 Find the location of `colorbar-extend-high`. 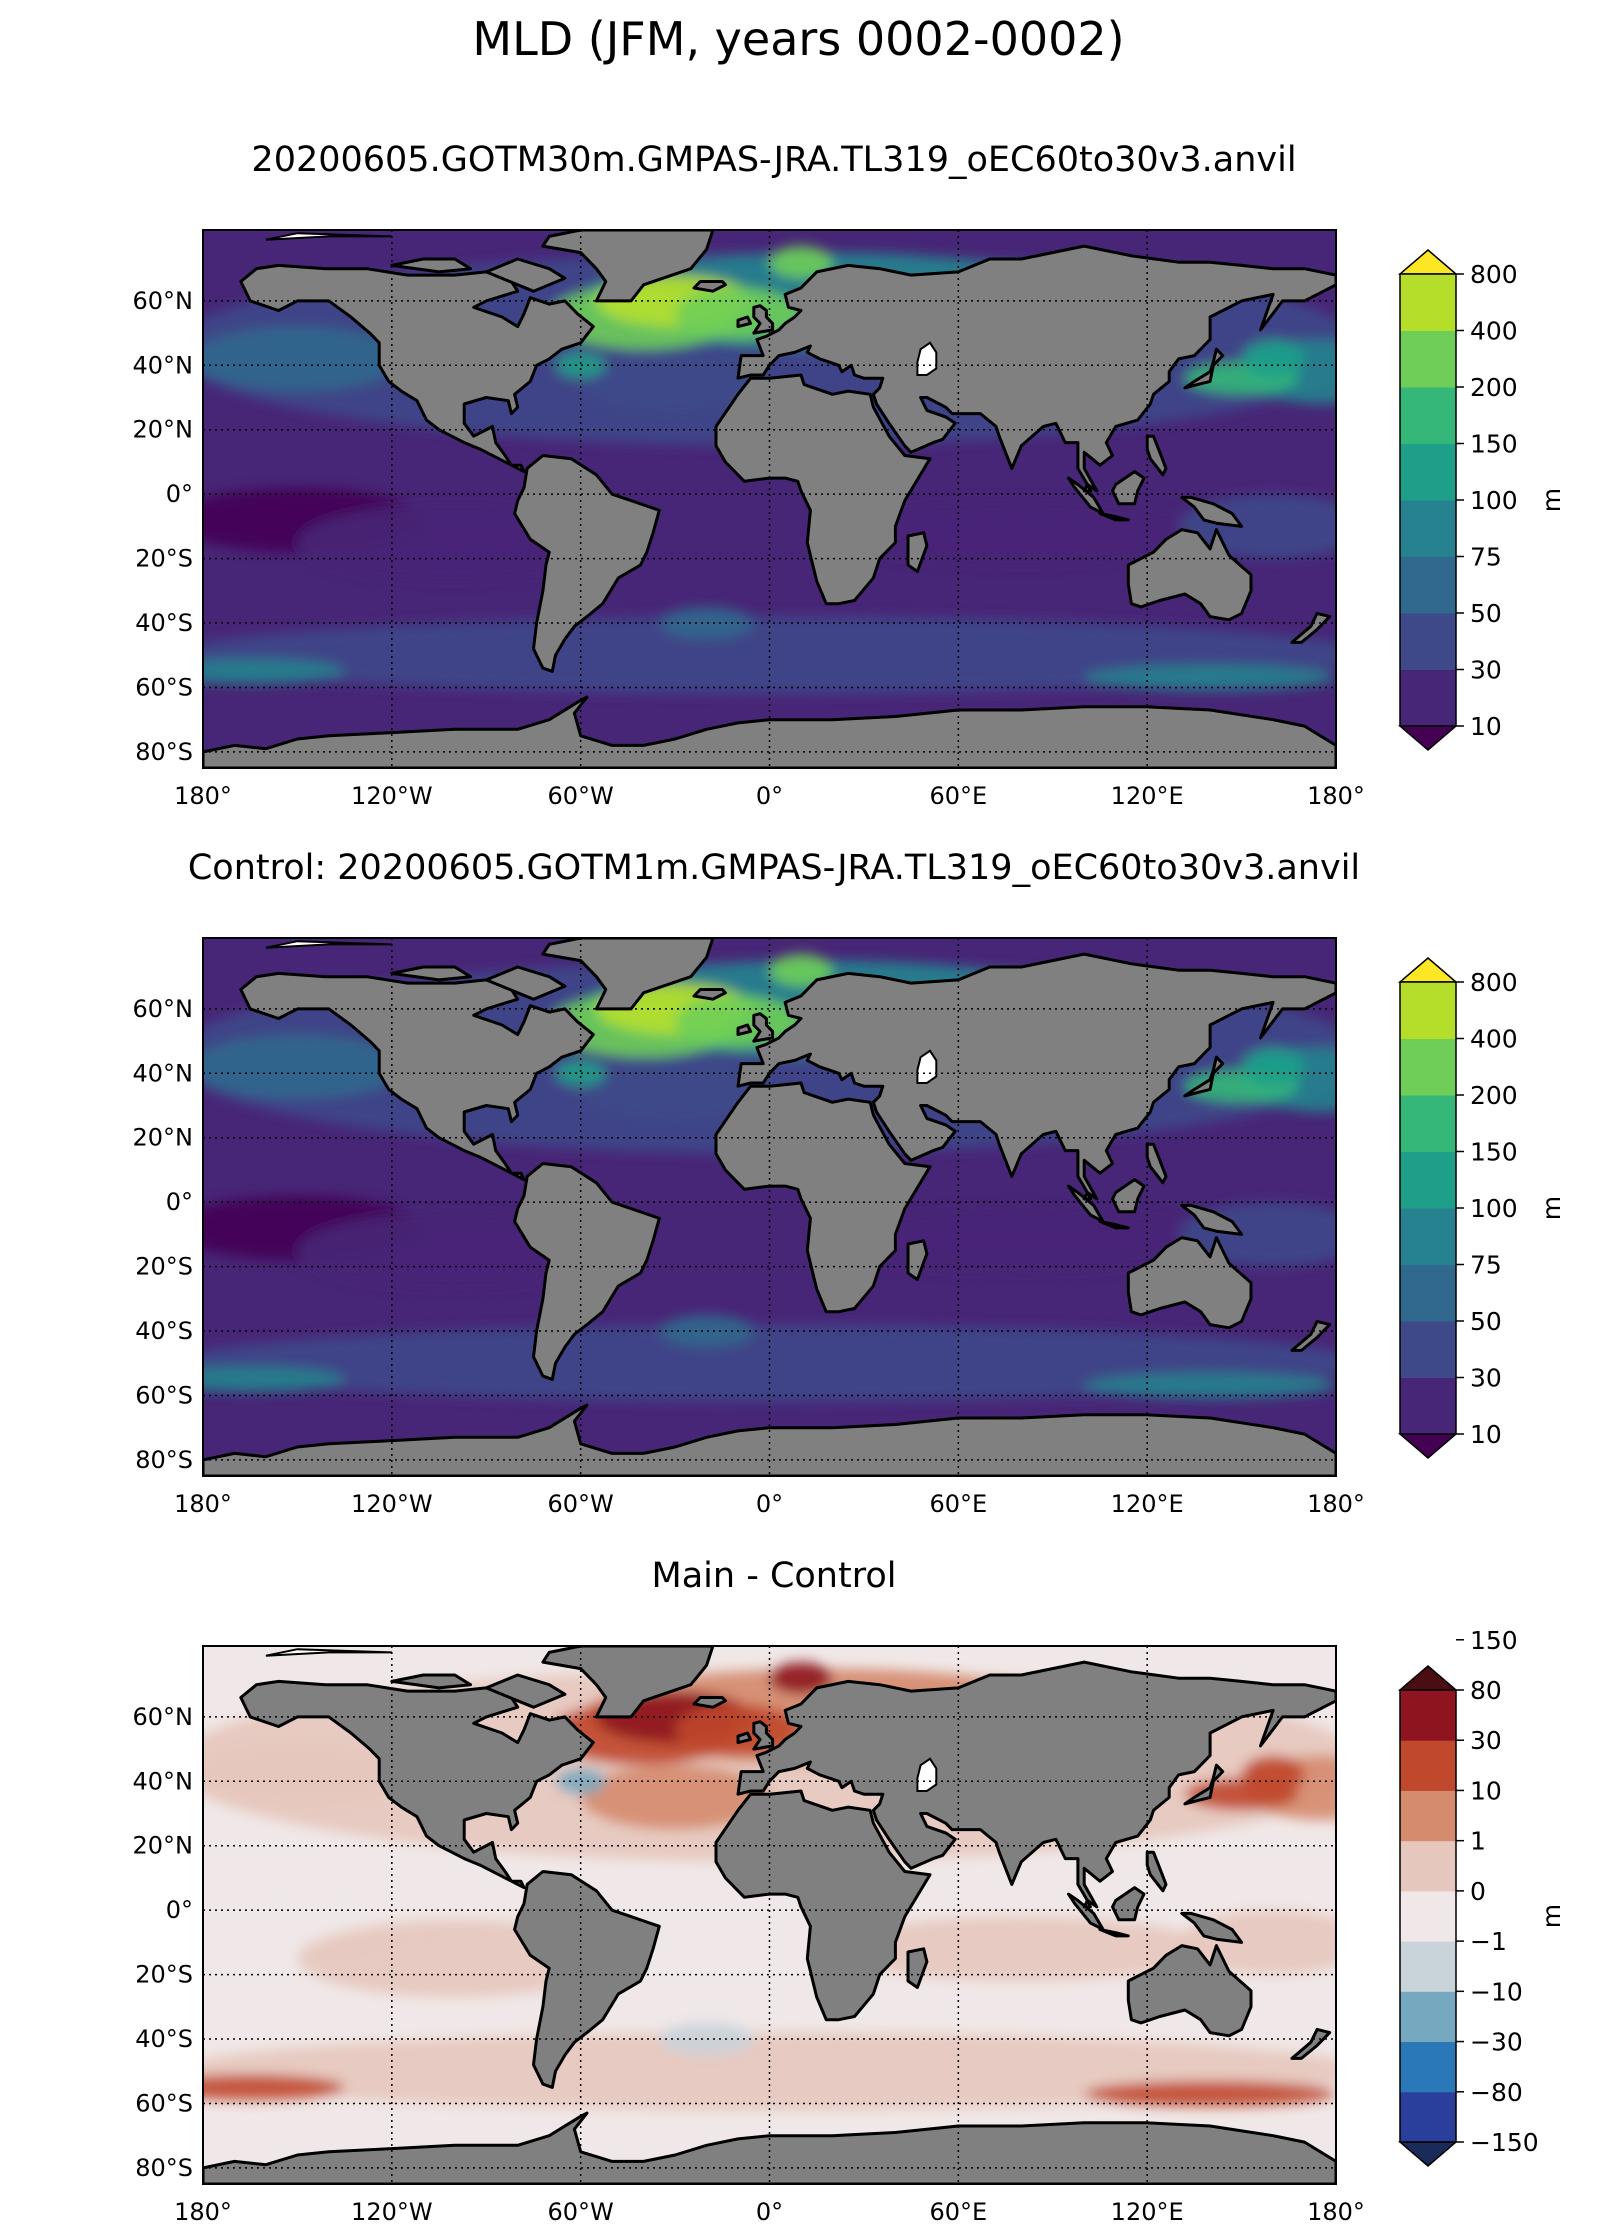

colorbar-extend-high is located at coordinates (1428, 970).